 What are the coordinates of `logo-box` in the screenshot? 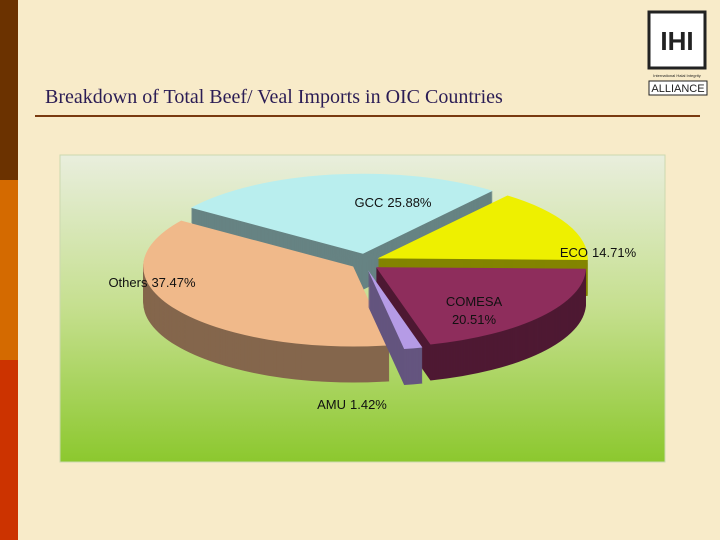 It's located at (677, 40).